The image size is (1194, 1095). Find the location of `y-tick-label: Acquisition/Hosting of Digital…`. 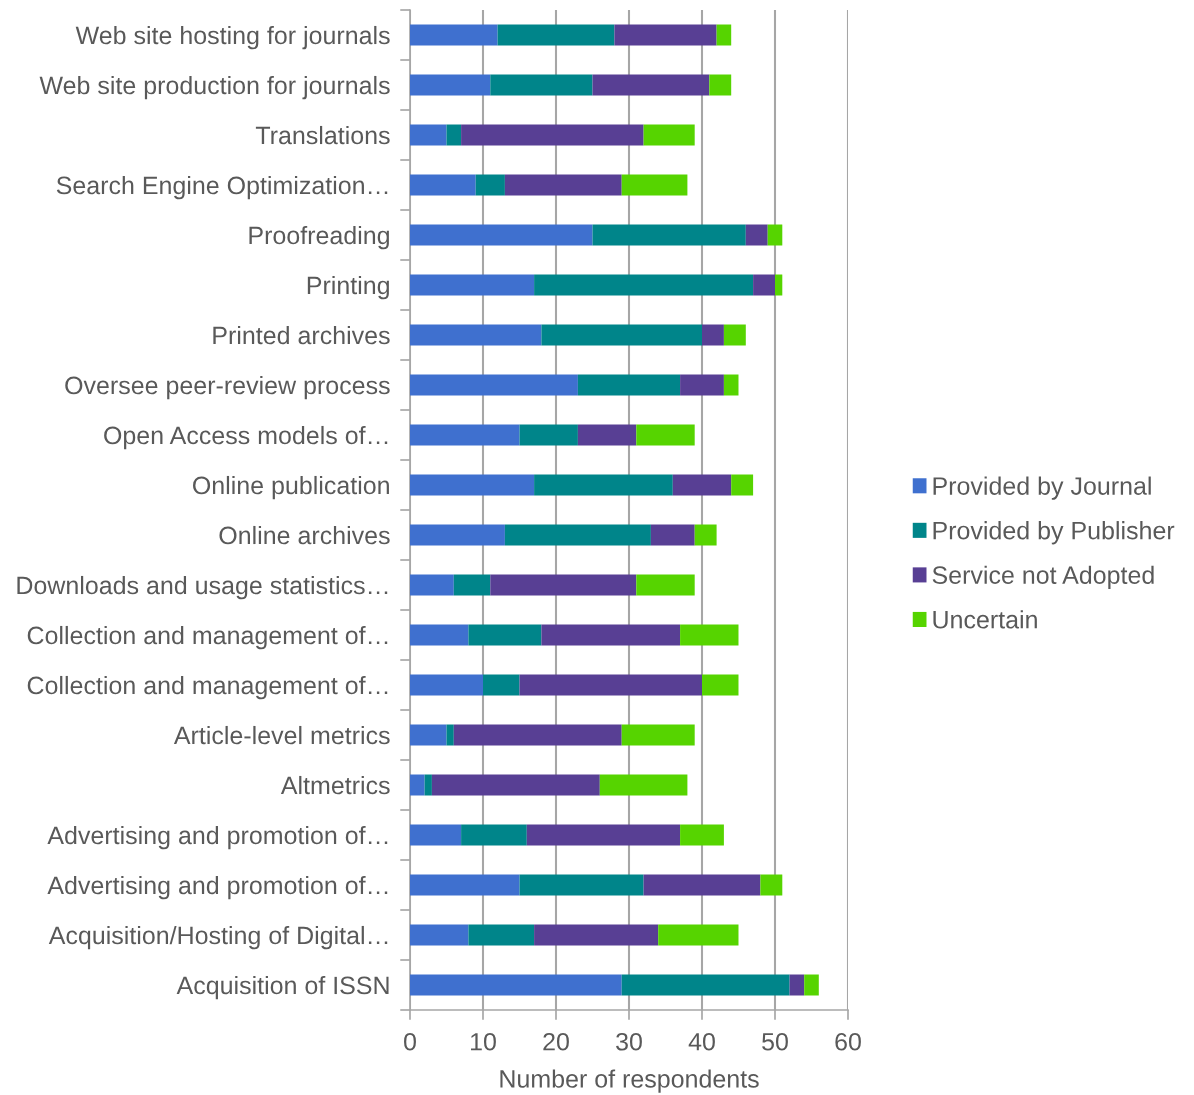

y-tick-label: Acquisition/Hosting of Digital… is located at coordinates (218, 937).